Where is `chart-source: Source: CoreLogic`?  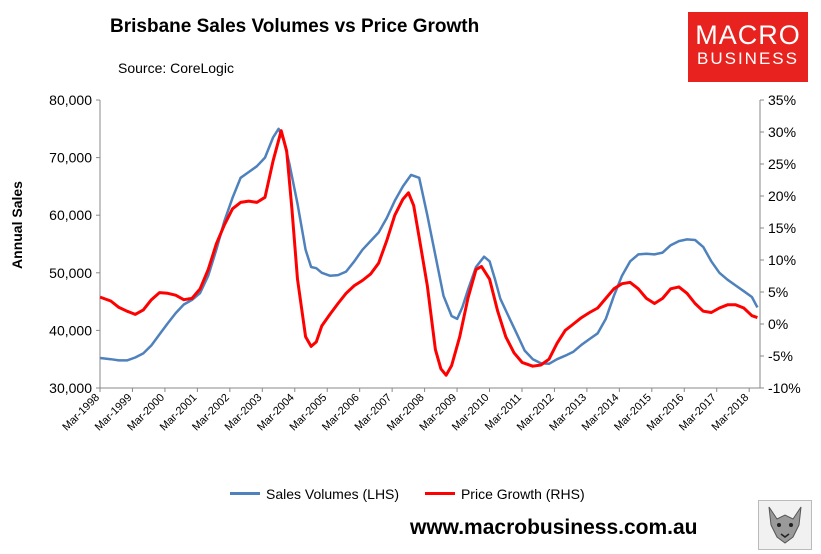 chart-source: Source: CoreLogic is located at coordinates (176, 68).